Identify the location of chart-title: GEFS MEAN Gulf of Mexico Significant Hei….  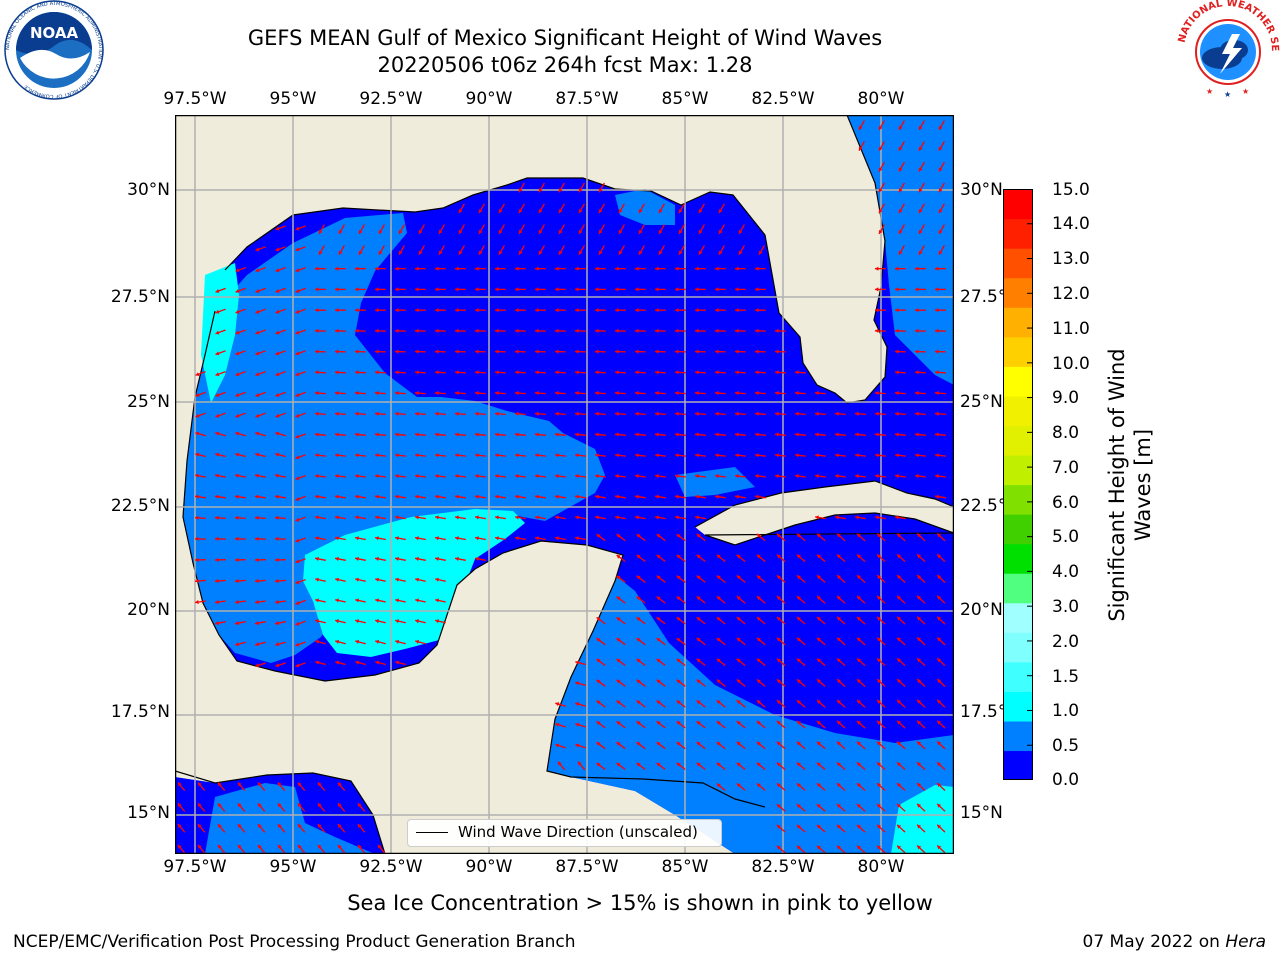
(565, 38).